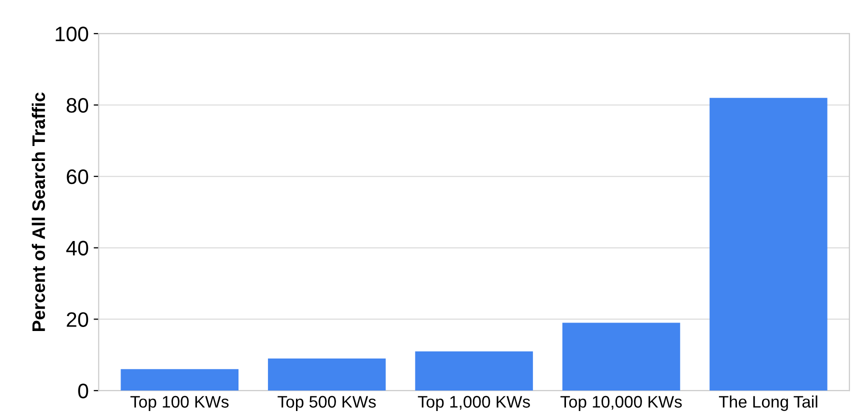 Image resolution: width=858 pixels, height=420 pixels. What do you see at coordinates (768, 403) in the screenshot?
I see `x-tick-label: The Long Tail` at bounding box center [768, 403].